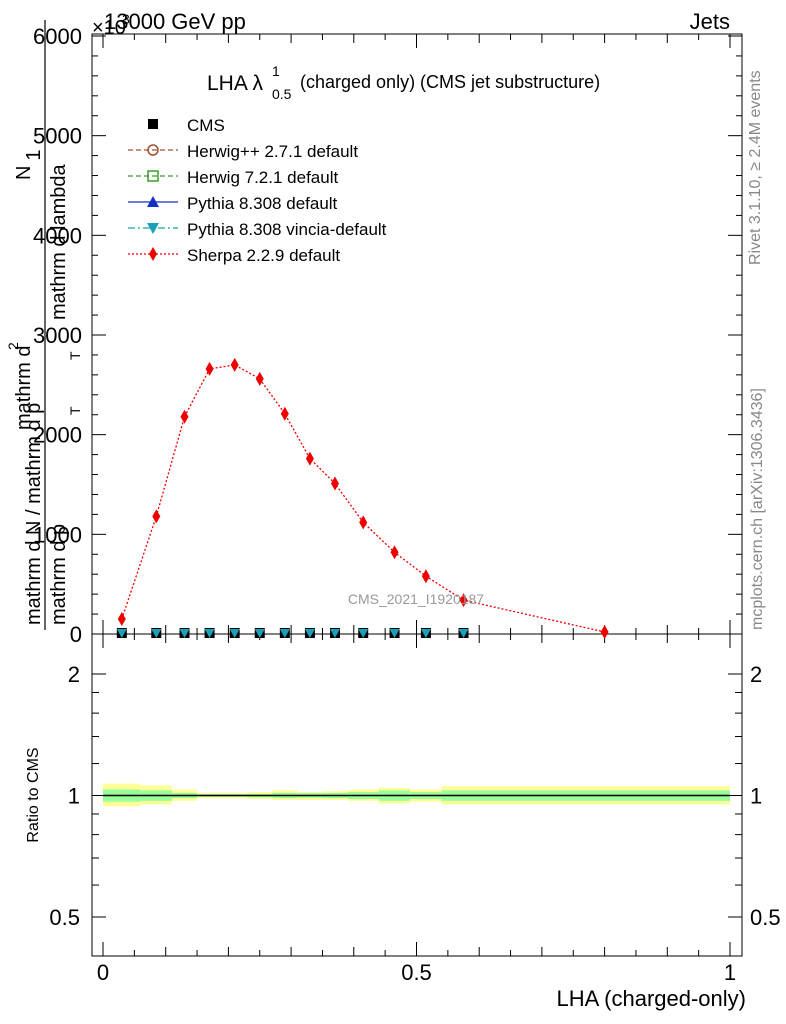 The width and height of the screenshot is (786, 1024). Describe the element at coordinates (450, 82) in the screenshot. I see `title-suffix: (charged only) (CMS jet substructure)` at that location.